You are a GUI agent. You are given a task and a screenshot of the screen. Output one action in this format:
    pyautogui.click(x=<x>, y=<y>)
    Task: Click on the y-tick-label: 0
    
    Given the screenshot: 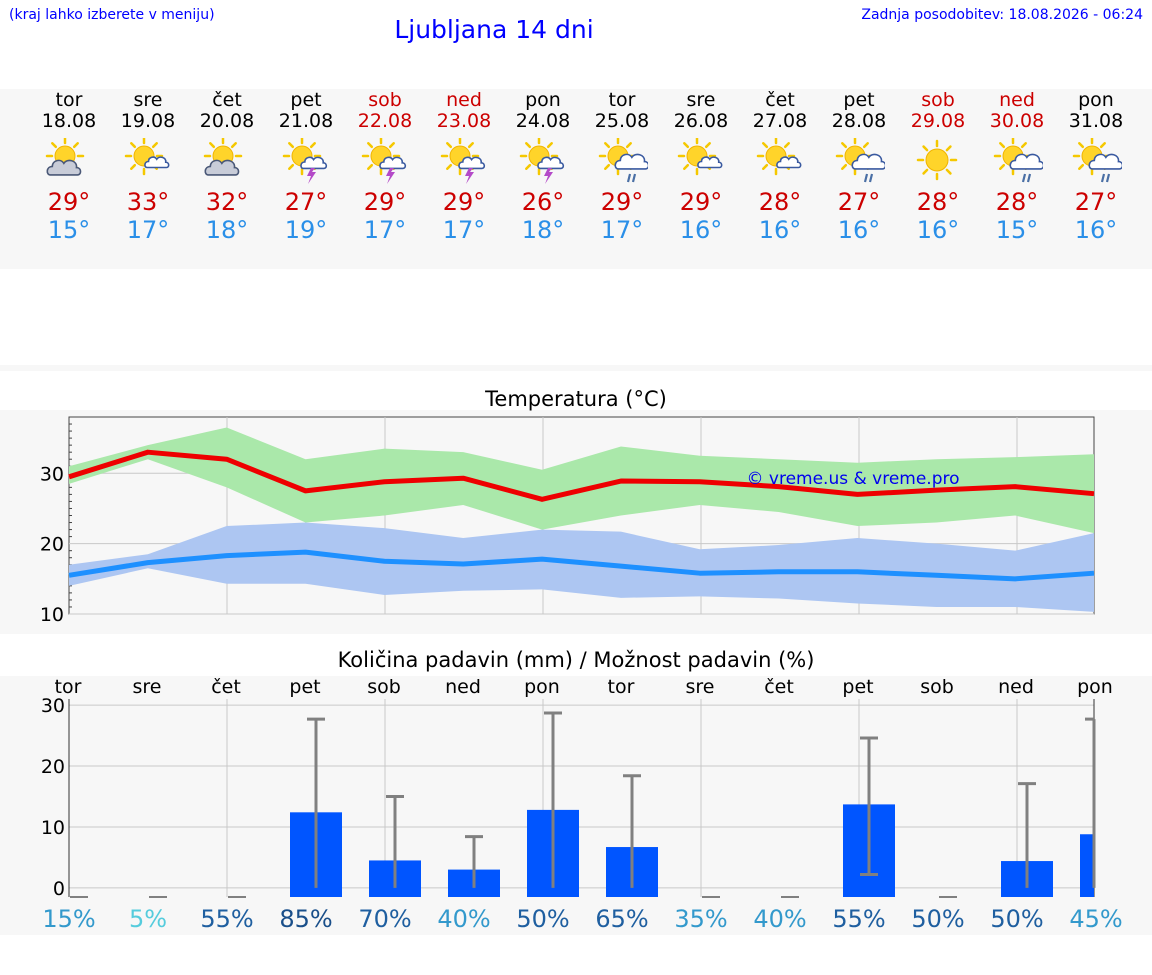 What is the action you would take?
    pyautogui.click(x=59, y=889)
    